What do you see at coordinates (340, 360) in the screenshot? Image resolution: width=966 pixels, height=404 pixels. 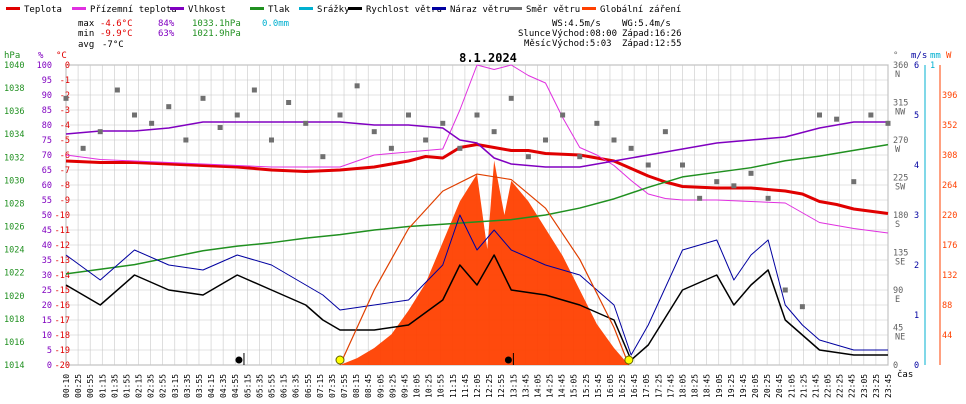 I see `sunrise-marker` at bounding box center [340, 360].